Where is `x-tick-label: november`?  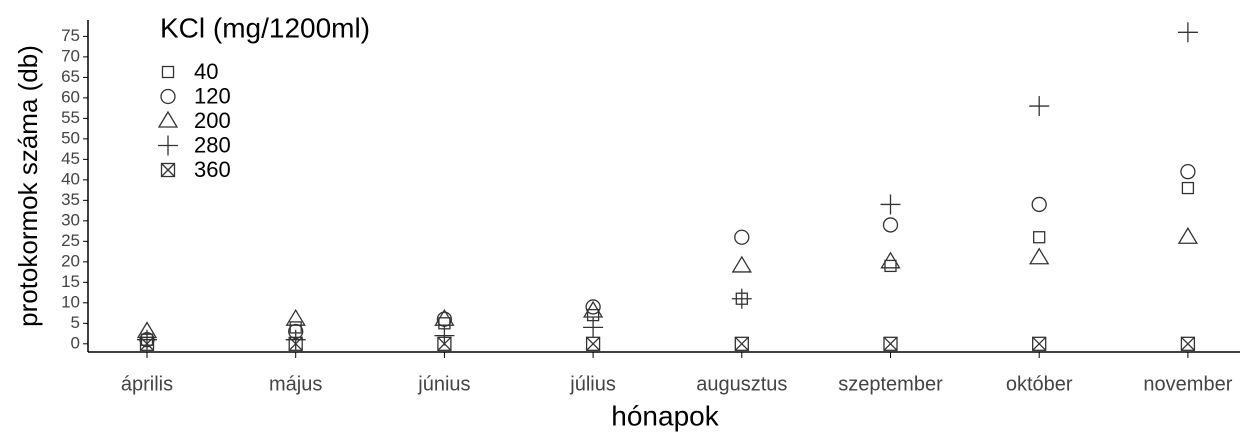
x-tick-label: november is located at coordinates (1187, 384).